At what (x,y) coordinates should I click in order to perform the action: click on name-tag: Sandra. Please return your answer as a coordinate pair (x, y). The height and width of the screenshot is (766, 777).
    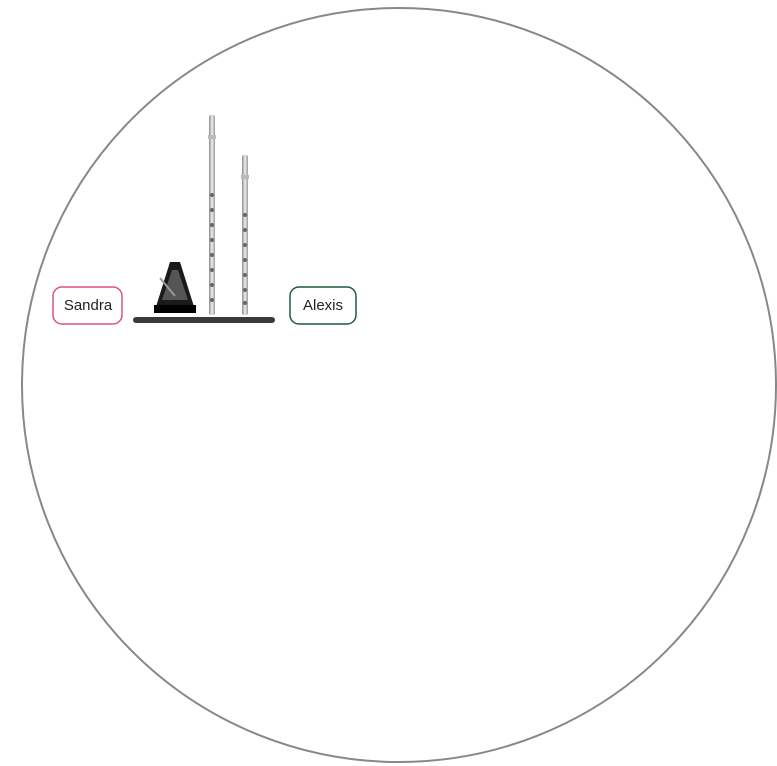
    Looking at the image, I should click on (88, 305).